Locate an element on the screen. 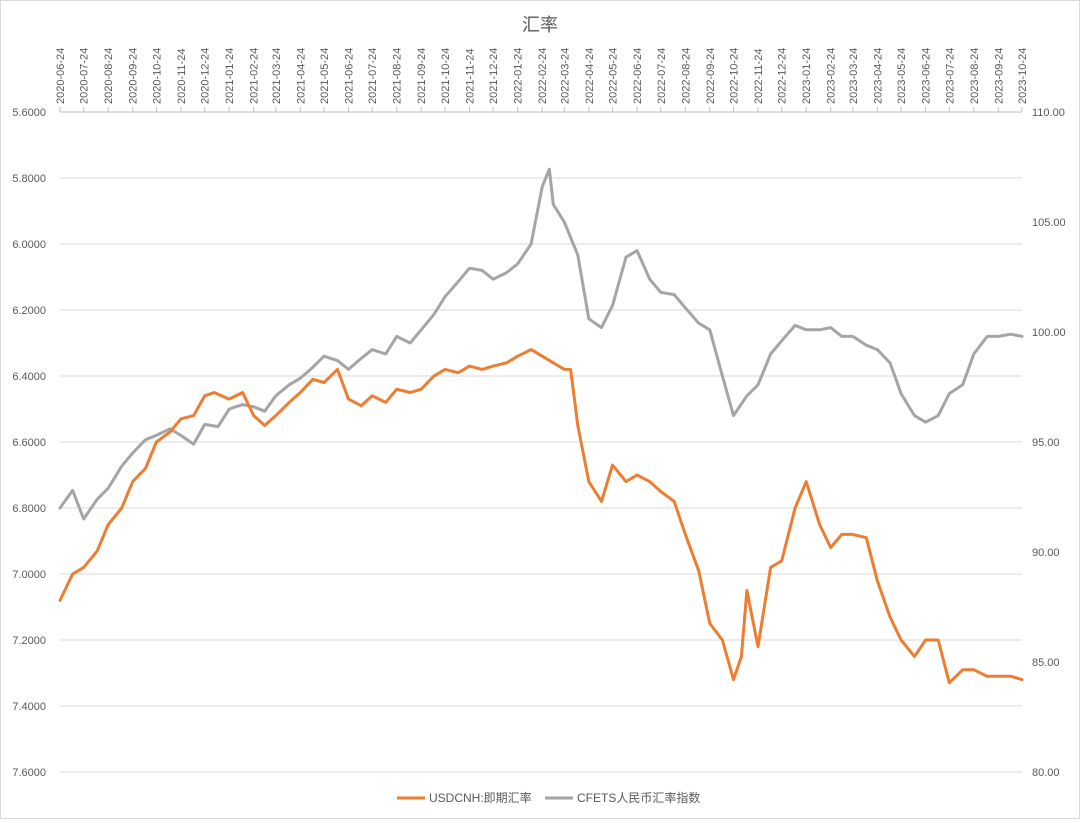 This screenshot has width=1080, height=823. x-axis-tick-label: 2022-12-24 is located at coordinates (783, 76).